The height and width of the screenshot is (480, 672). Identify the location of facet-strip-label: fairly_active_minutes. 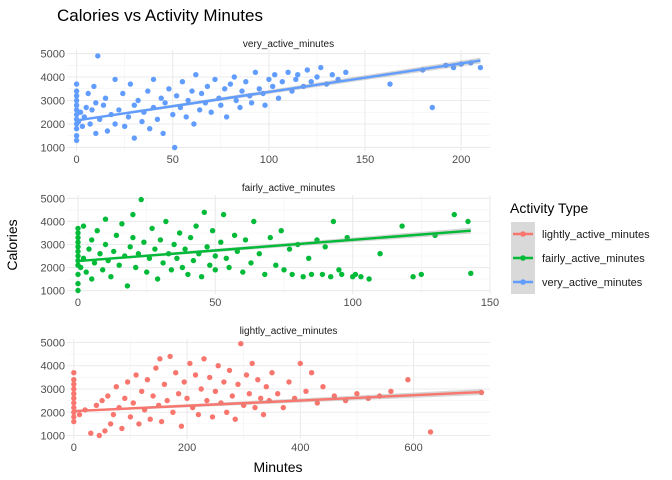
(288, 188).